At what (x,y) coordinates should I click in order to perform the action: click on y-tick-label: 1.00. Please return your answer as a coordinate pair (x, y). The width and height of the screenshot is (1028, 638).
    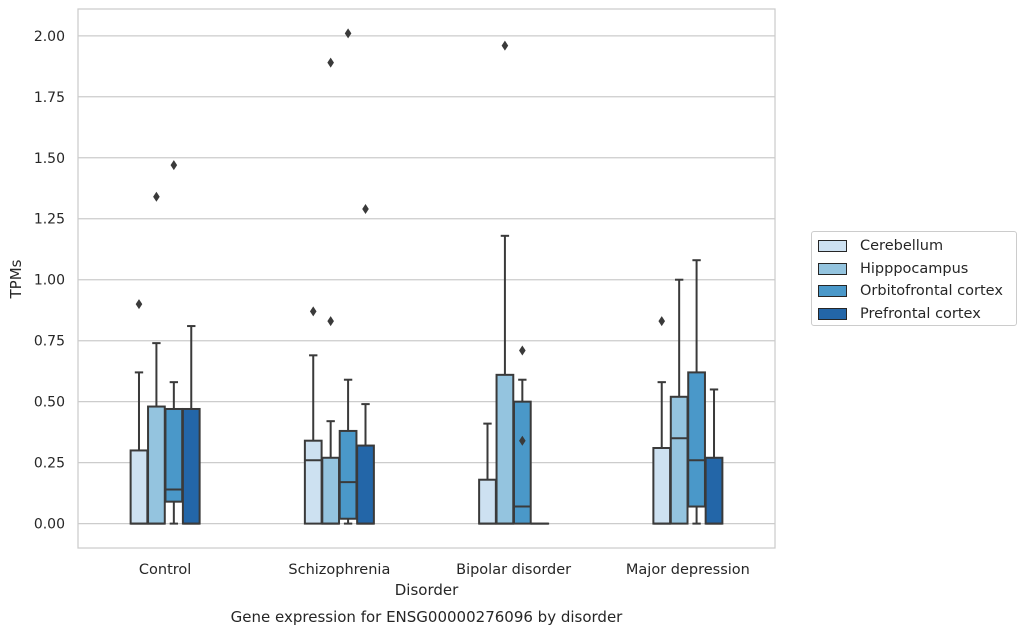
    Looking at the image, I should click on (49, 281).